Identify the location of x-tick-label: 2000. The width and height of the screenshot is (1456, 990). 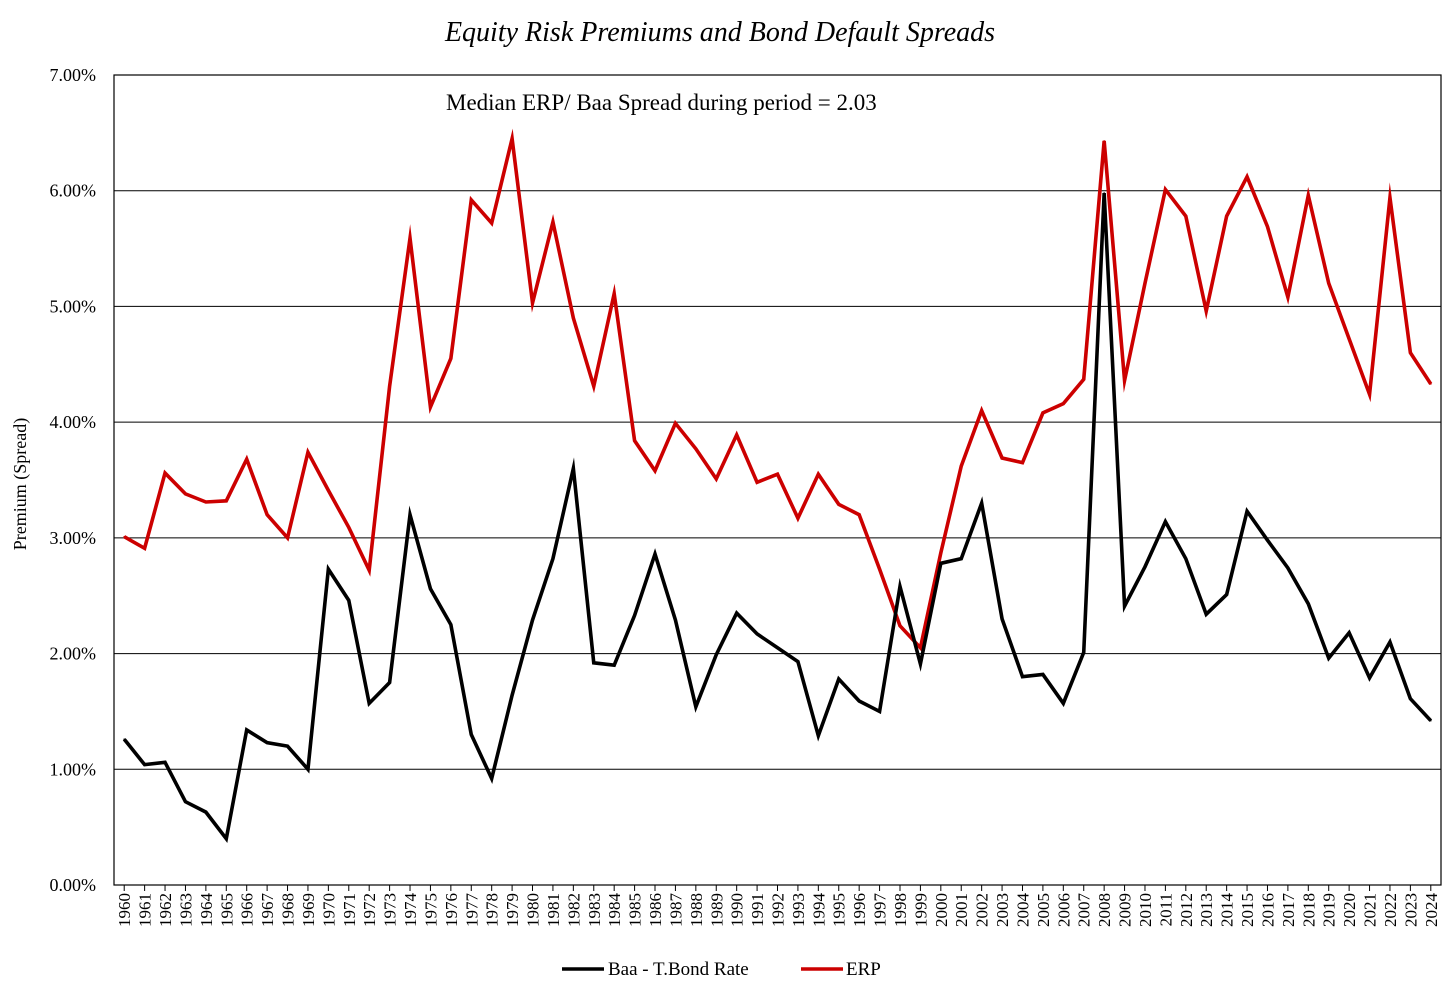
(941, 910).